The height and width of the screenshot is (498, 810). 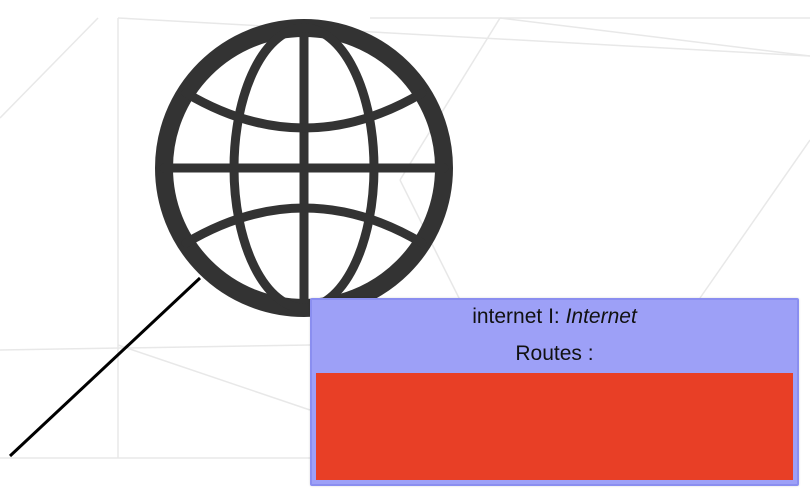 What do you see at coordinates (554, 353) in the screenshot?
I see `routes-label: Routes :` at bounding box center [554, 353].